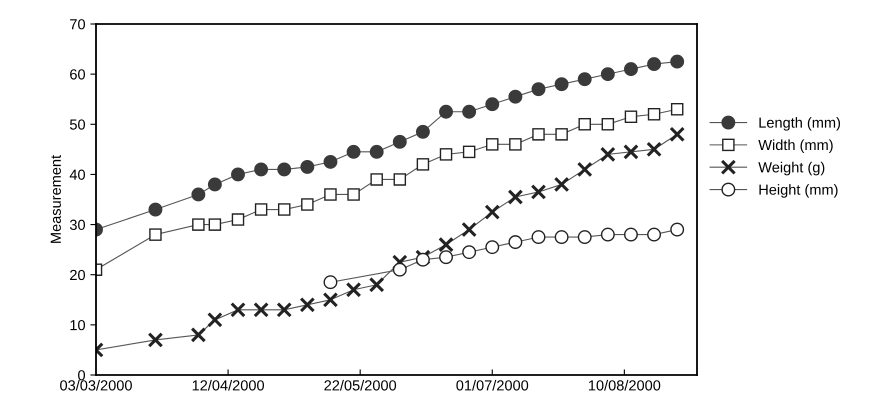 This screenshot has height=413, width=877. I want to click on legend-label: Length (mm), so click(799, 124).